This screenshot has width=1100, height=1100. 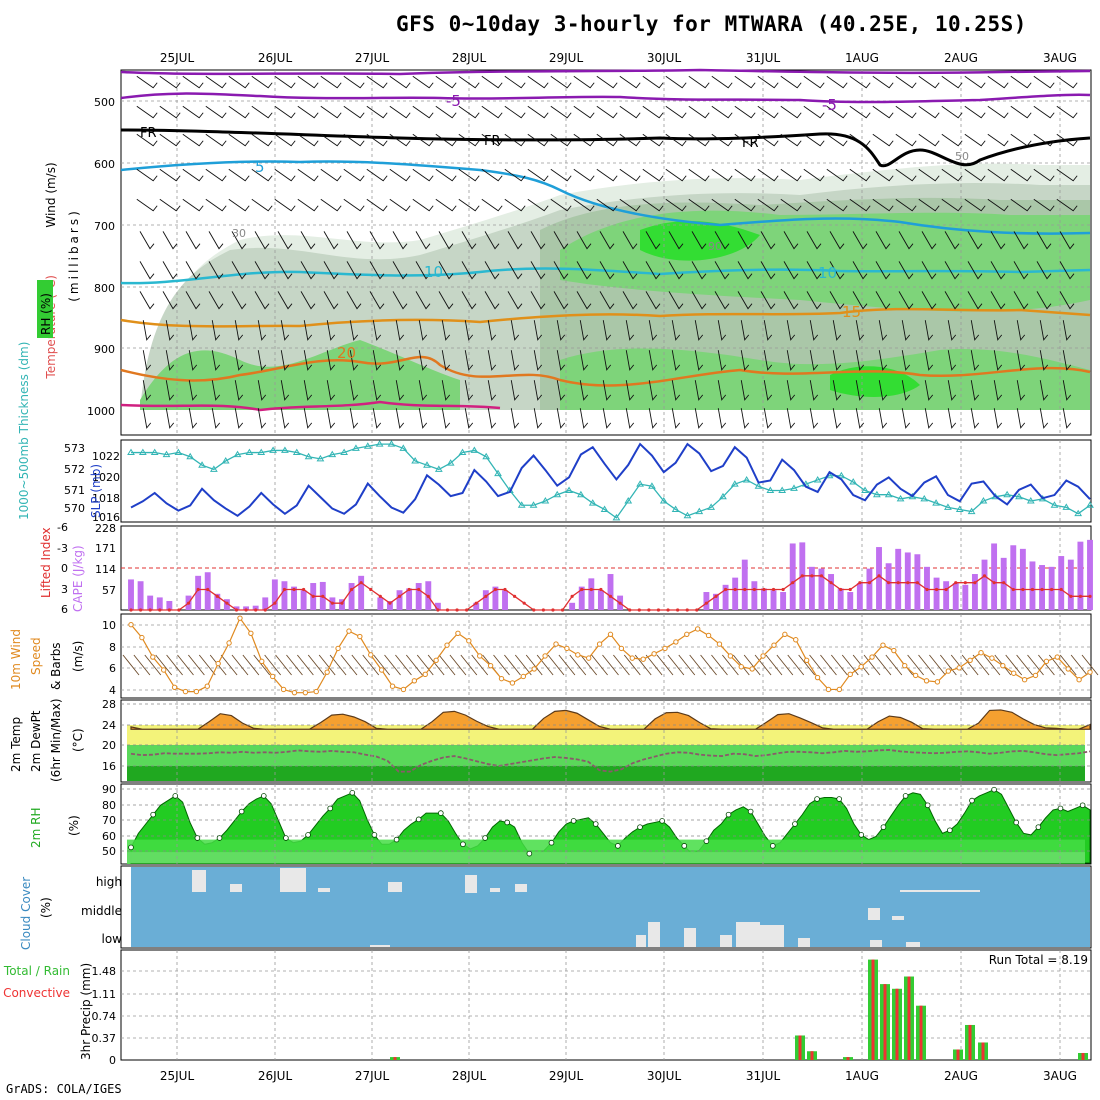 What do you see at coordinates (862, 1076) in the screenshot?
I see `bottom-date-label: 1AUG` at bounding box center [862, 1076].